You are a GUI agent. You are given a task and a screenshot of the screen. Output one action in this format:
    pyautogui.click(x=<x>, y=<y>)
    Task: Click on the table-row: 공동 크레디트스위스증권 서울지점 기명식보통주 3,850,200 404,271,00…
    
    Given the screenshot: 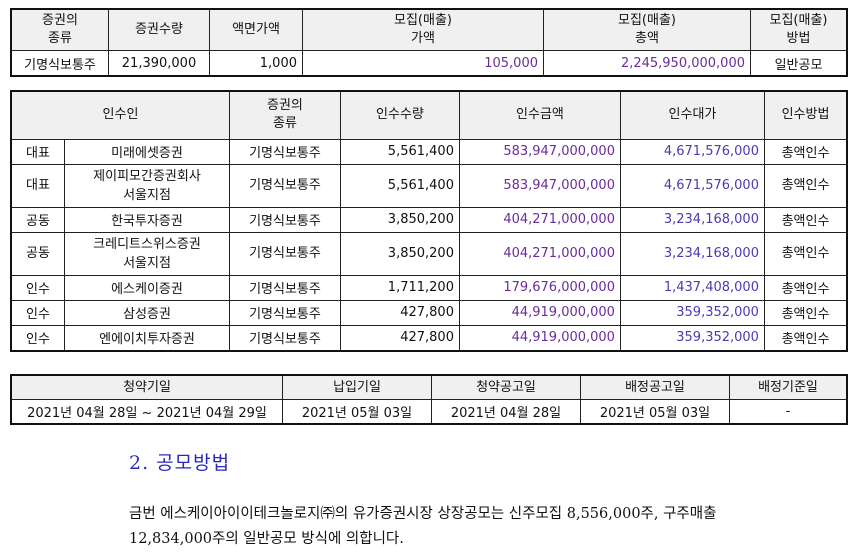 What is the action you would take?
    pyautogui.click(x=429, y=253)
    